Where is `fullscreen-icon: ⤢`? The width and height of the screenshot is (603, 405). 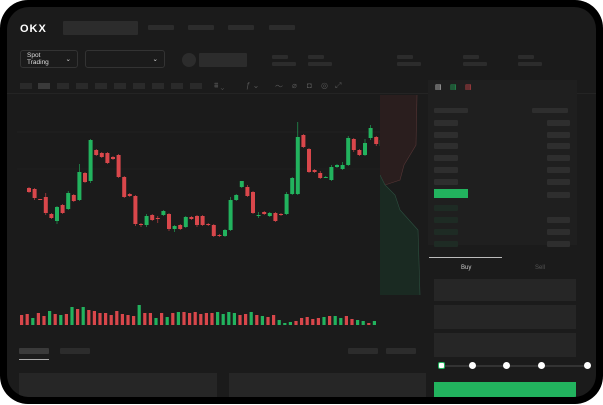
fullscreen-icon: ⤢ is located at coordinates (338, 85).